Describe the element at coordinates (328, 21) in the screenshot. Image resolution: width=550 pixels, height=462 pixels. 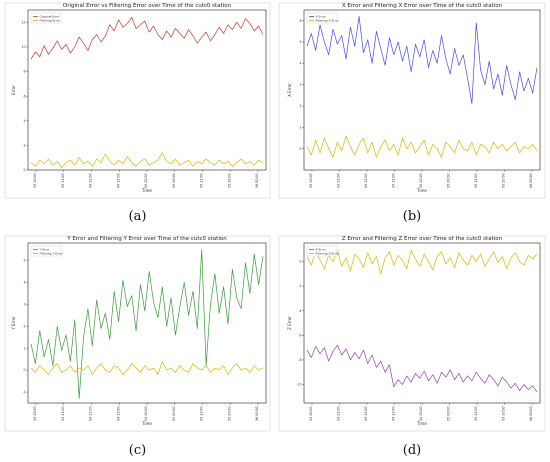
I see `legend-entry: Filtering X Error` at that location.